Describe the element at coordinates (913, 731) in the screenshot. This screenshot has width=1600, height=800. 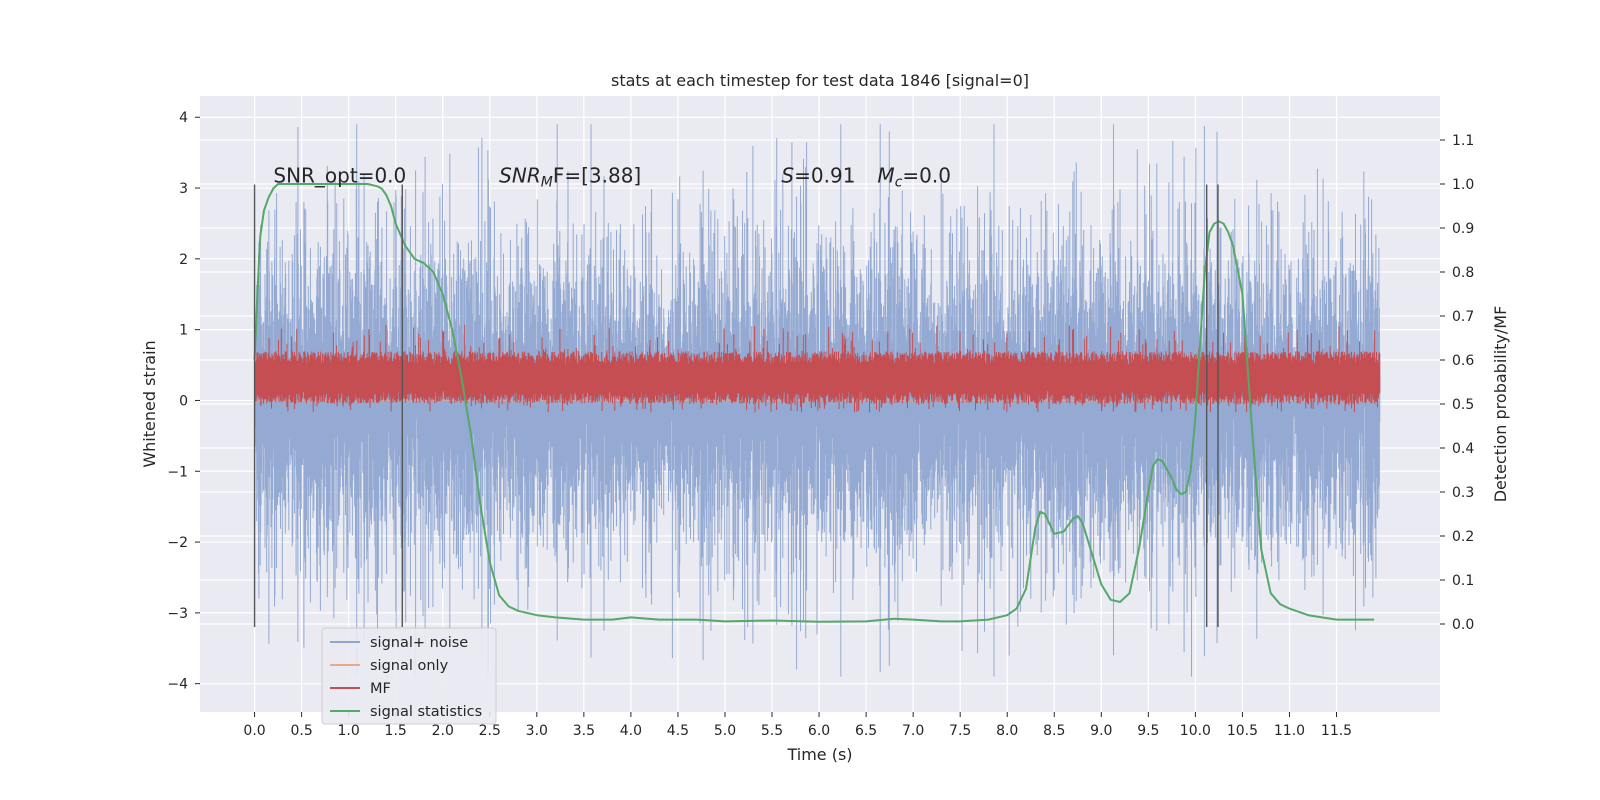
I see `x-tick-label: 7.0` at that location.